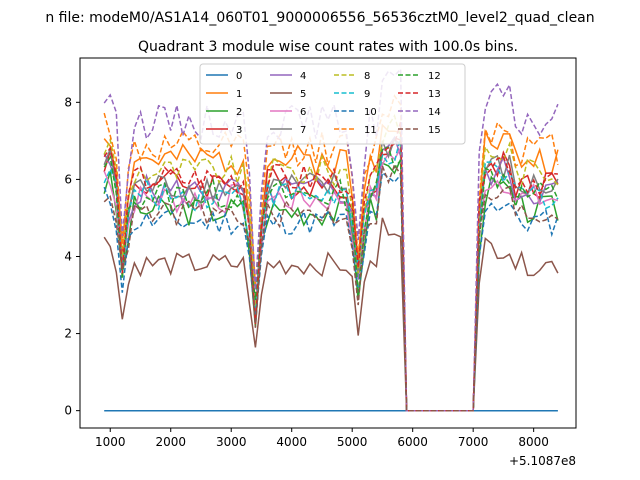  What do you see at coordinates (322, 438) in the screenshot?
I see `x-axis: 1000 2000 3000 4000 5000 6000 7000 8000` at bounding box center [322, 438].